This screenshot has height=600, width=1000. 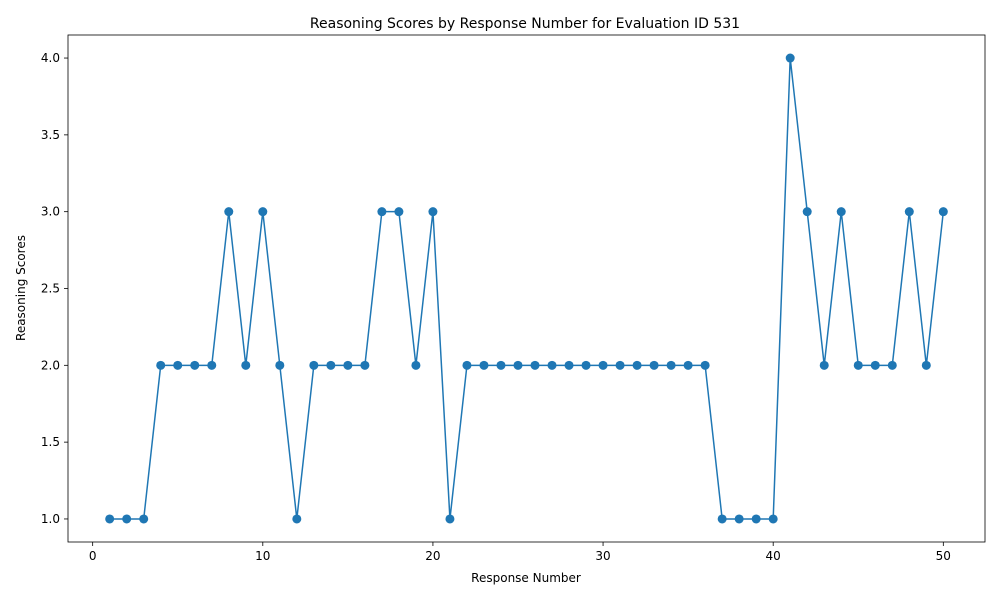 I want to click on y-tick-label: 2.5, so click(x=50, y=289).